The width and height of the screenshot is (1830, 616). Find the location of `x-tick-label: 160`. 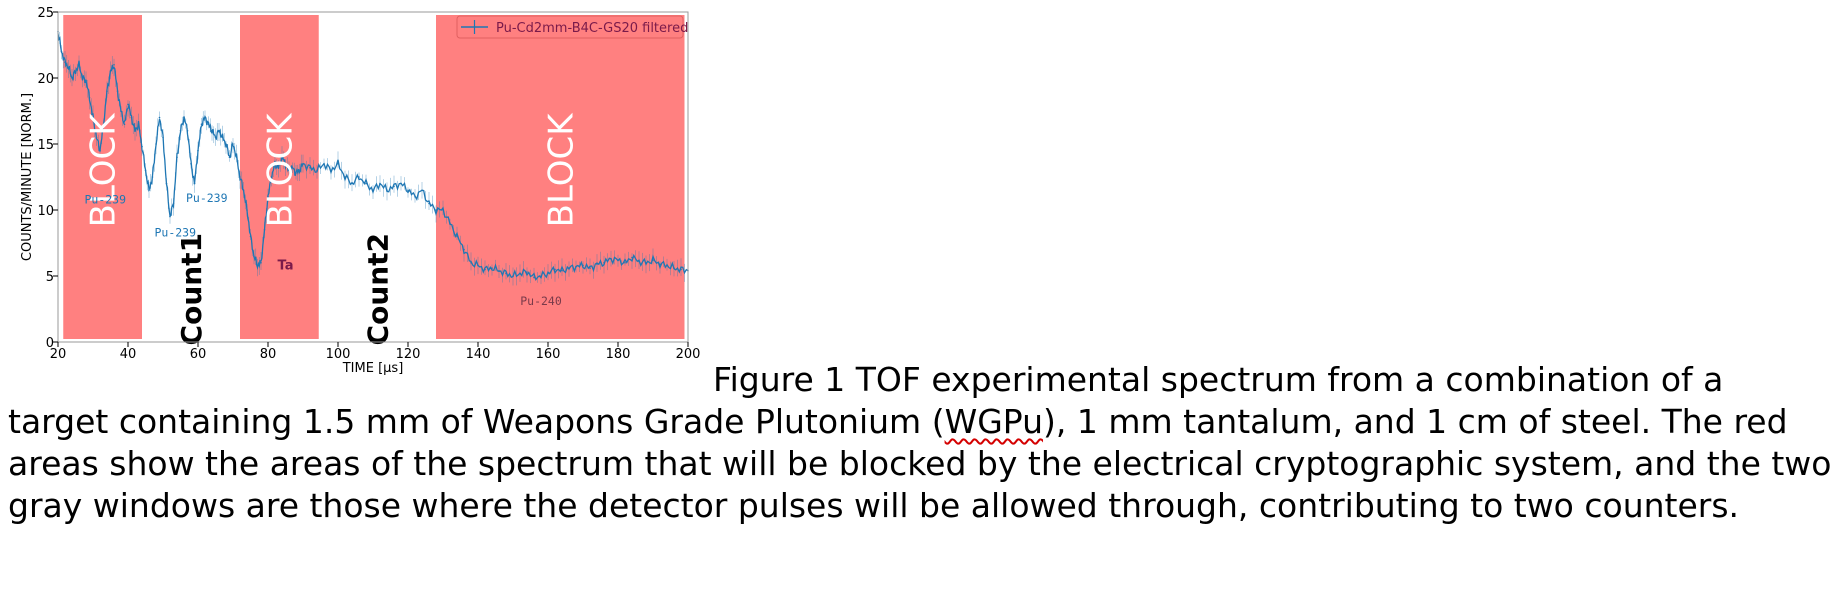

x-tick-label: 160 is located at coordinates (548, 354).